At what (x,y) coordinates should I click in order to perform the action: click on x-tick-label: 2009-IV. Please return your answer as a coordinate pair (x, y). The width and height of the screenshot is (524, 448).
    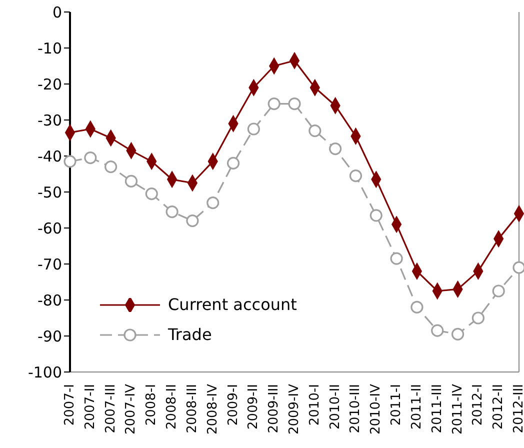
    Looking at the image, I should click on (294, 409).